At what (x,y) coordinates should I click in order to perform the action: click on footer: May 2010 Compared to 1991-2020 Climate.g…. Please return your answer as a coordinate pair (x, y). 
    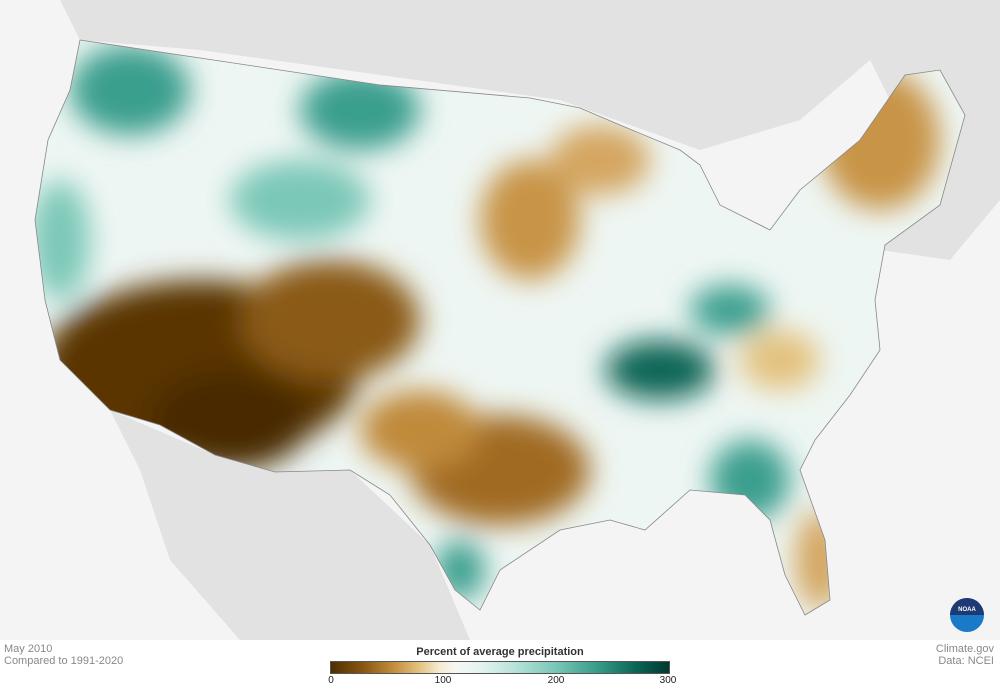
    Looking at the image, I should click on (500, 665).